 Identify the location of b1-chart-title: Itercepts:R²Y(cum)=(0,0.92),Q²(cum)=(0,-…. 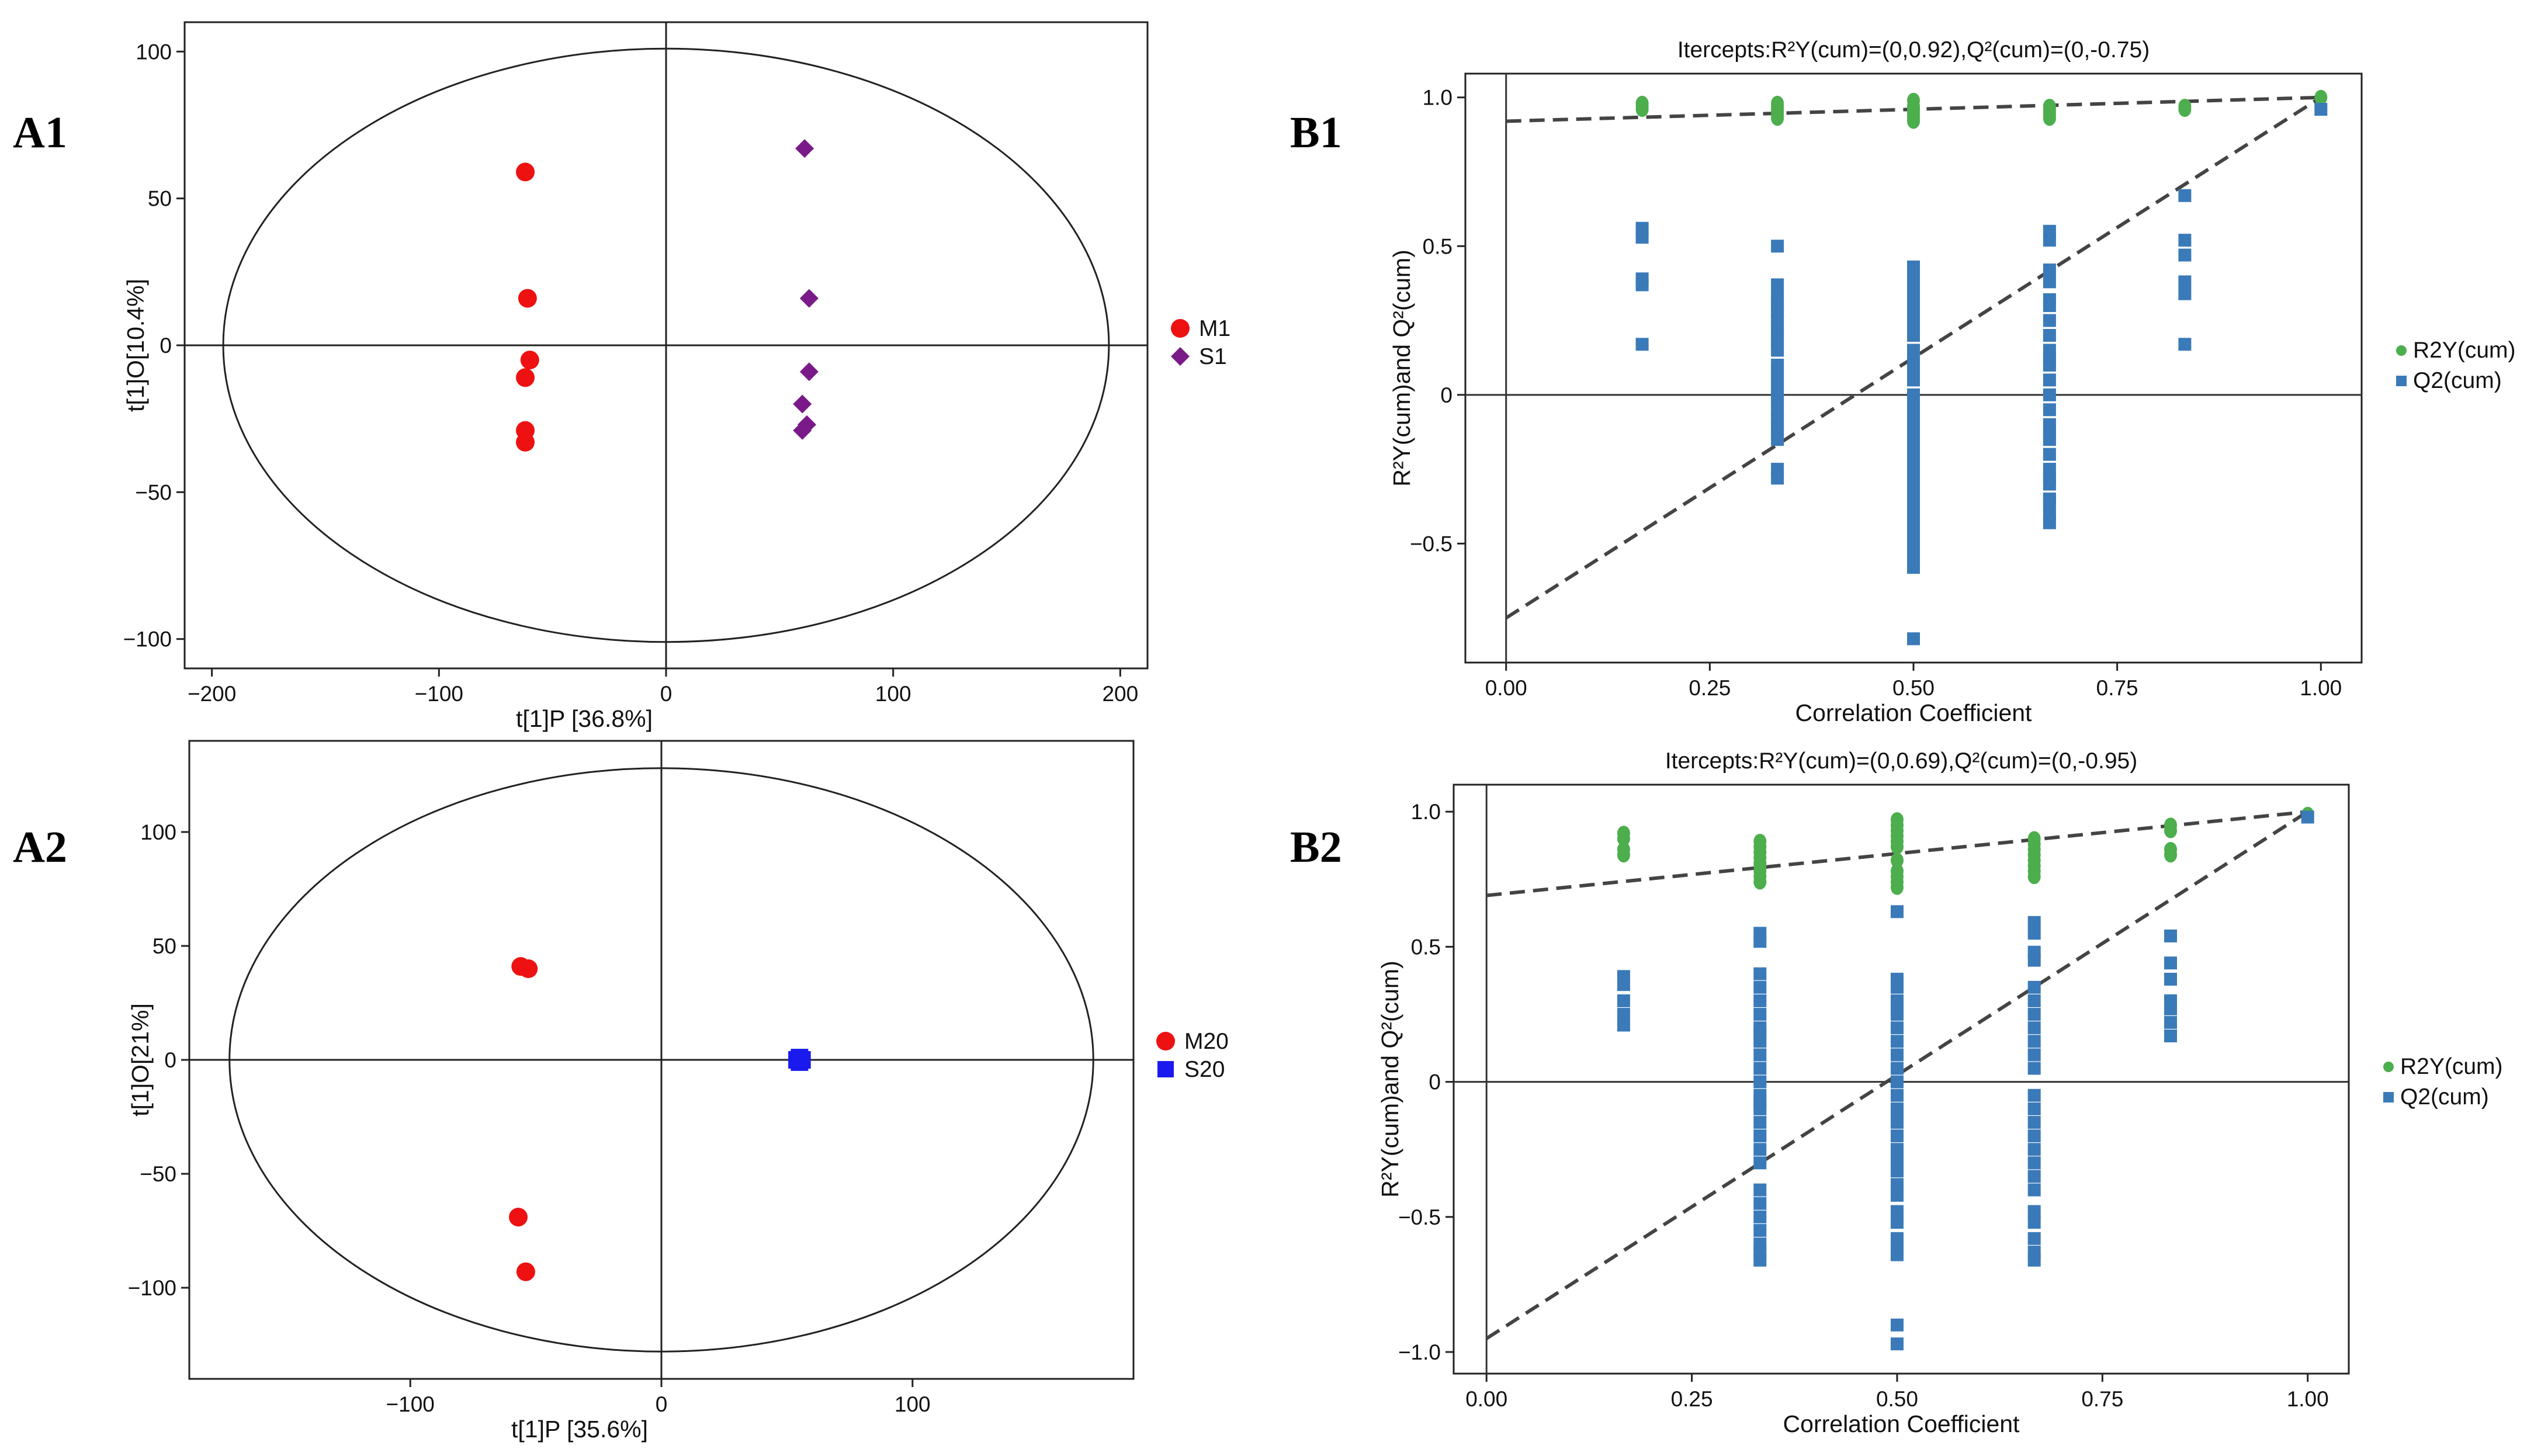
(1913, 50).